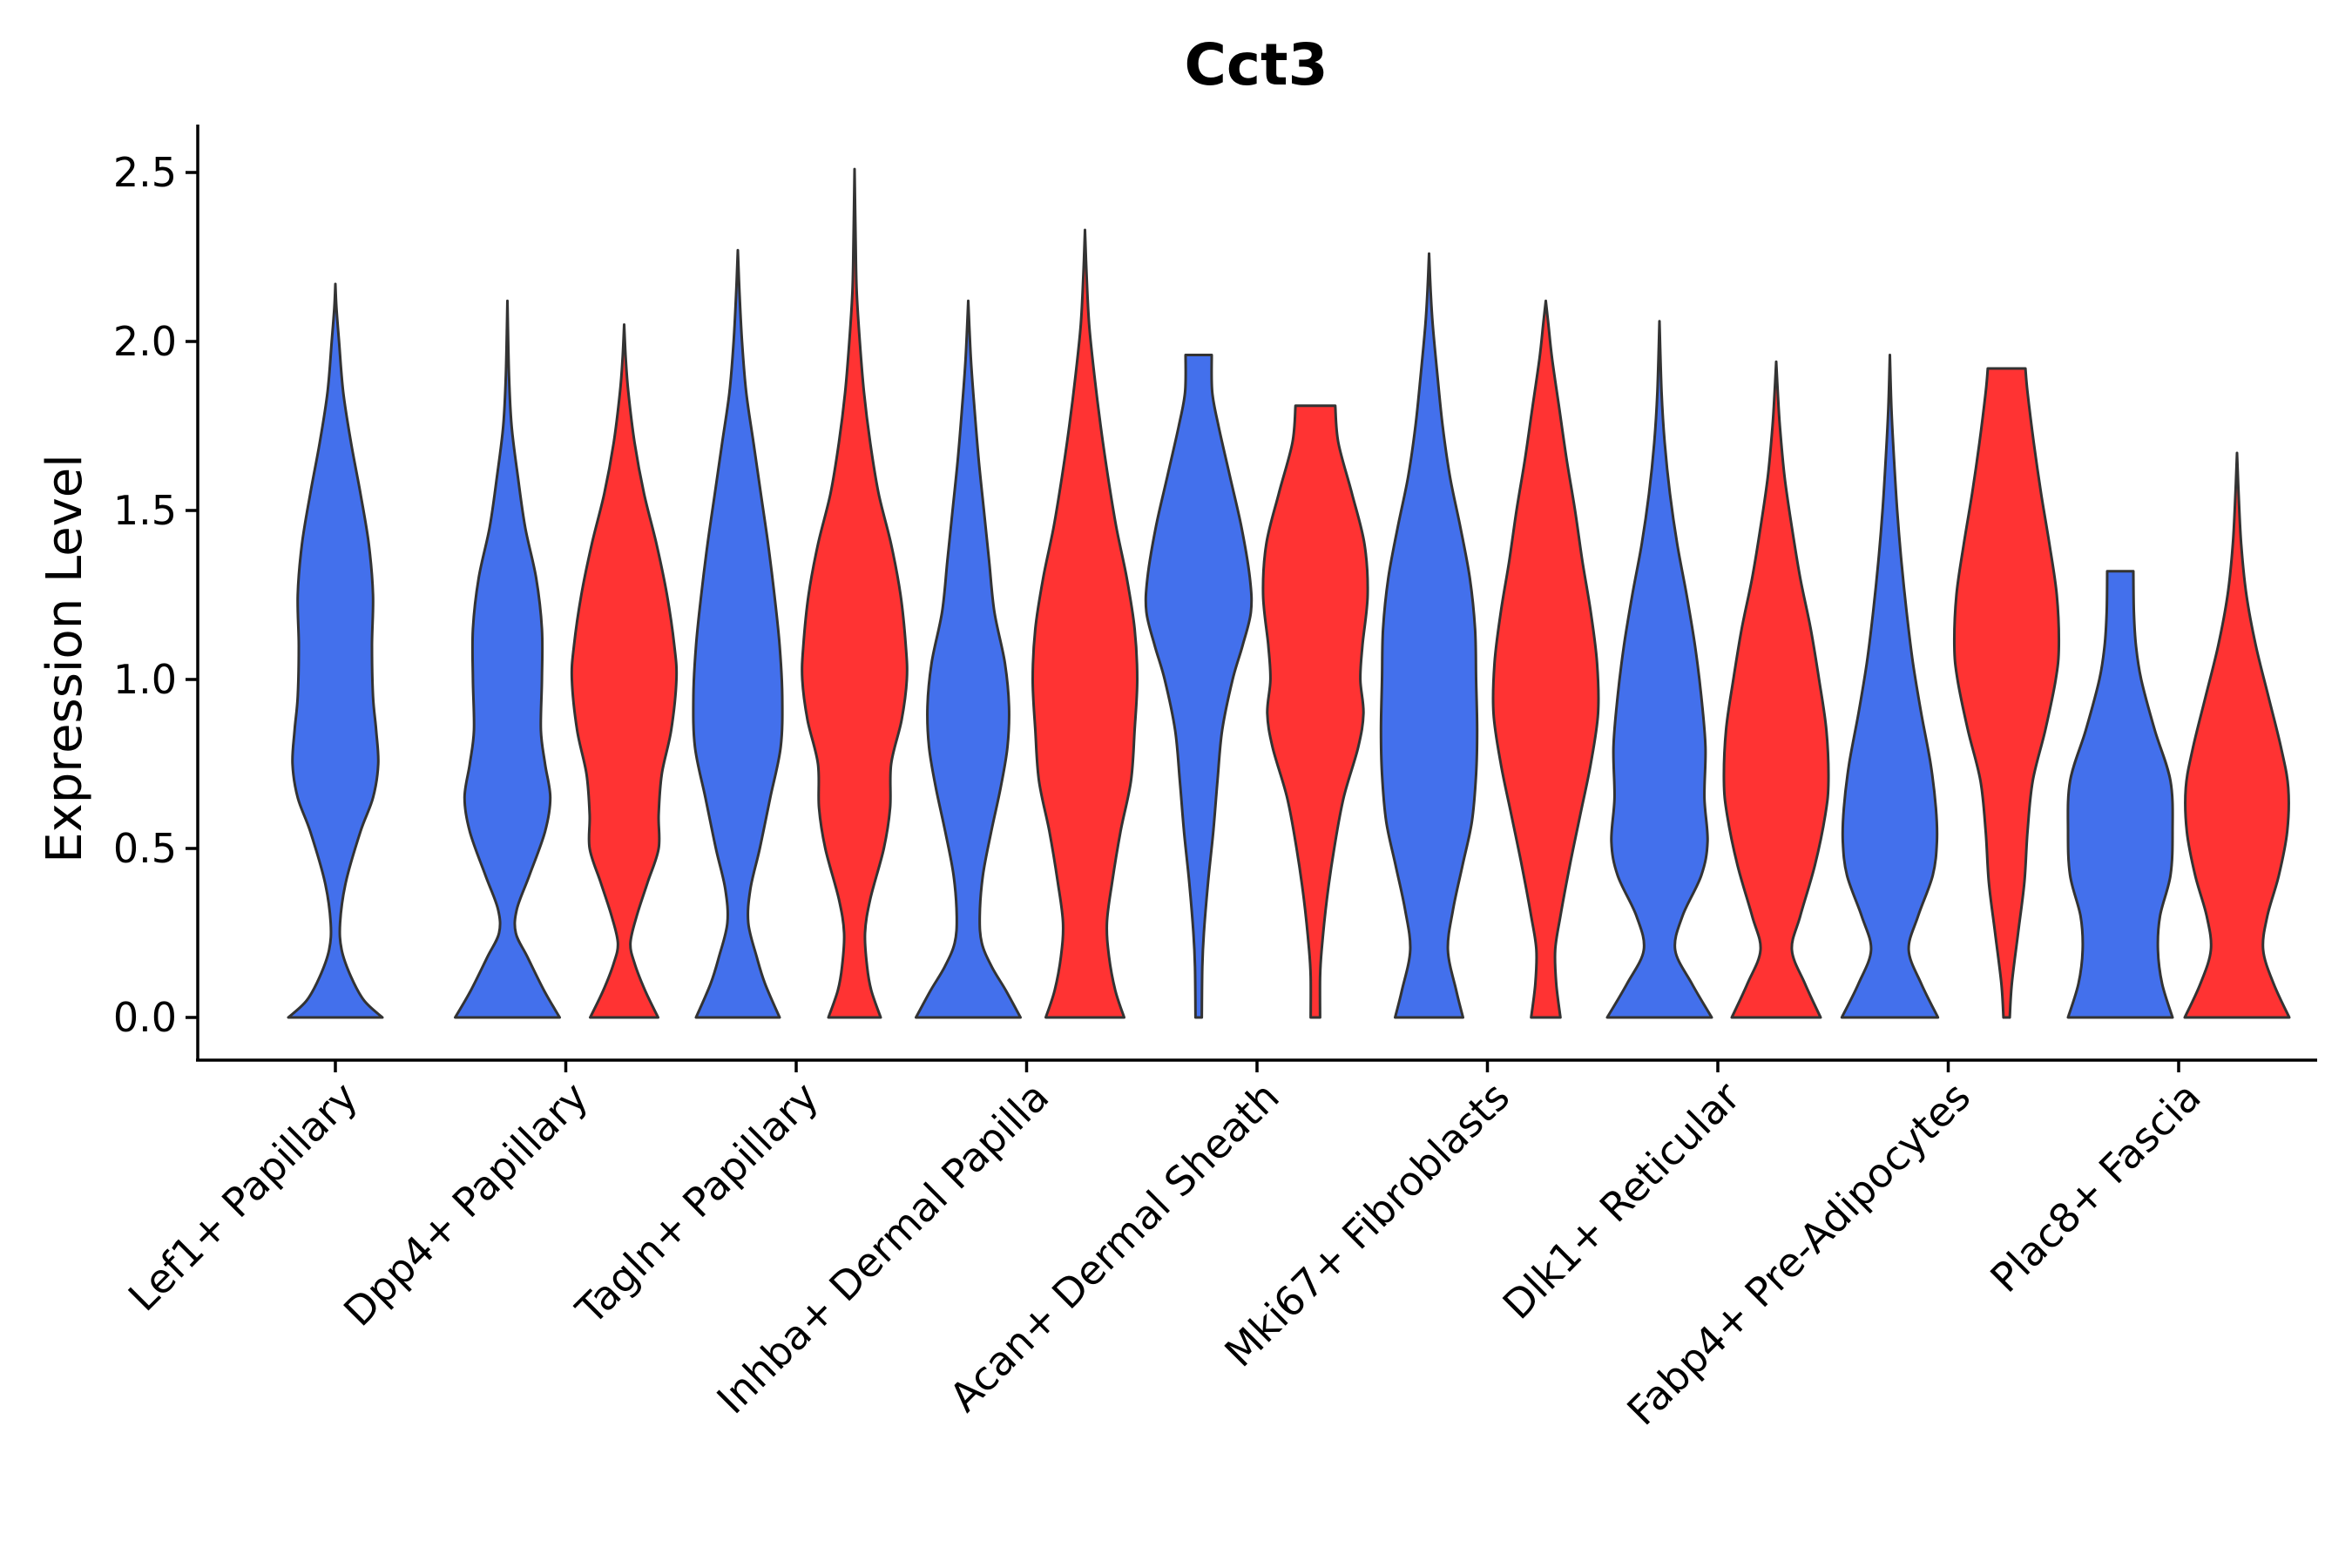  Describe the element at coordinates (145, 849) in the screenshot. I see `y-tick-label: 0.5` at that location.